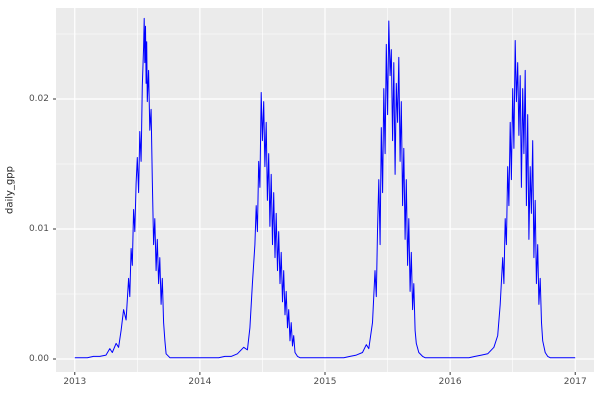  What do you see at coordinates (10, 190) in the screenshot?
I see `y-axis-title: daily_gpp` at bounding box center [10, 190].